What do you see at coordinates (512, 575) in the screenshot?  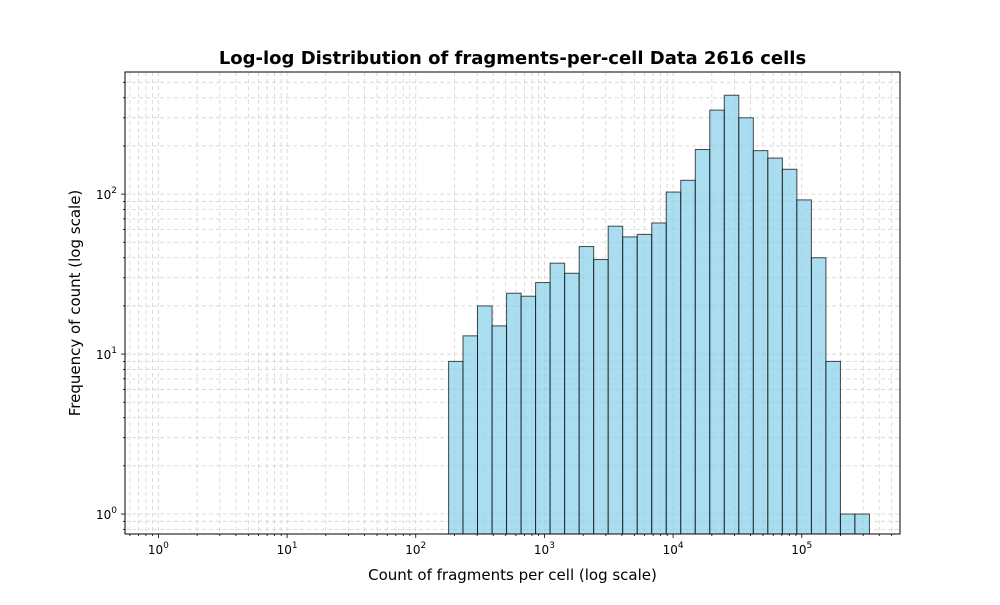 I see `x-axis-label: Count of fragments per cell (log scale)` at bounding box center [512, 575].